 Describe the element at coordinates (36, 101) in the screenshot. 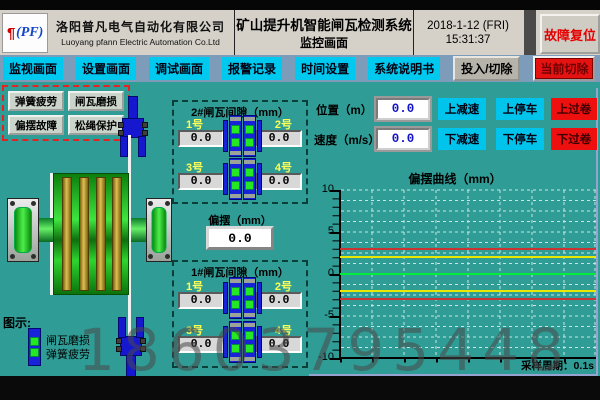

I see `alarm-spring-fatigue: 弹簧疲劳` at that location.